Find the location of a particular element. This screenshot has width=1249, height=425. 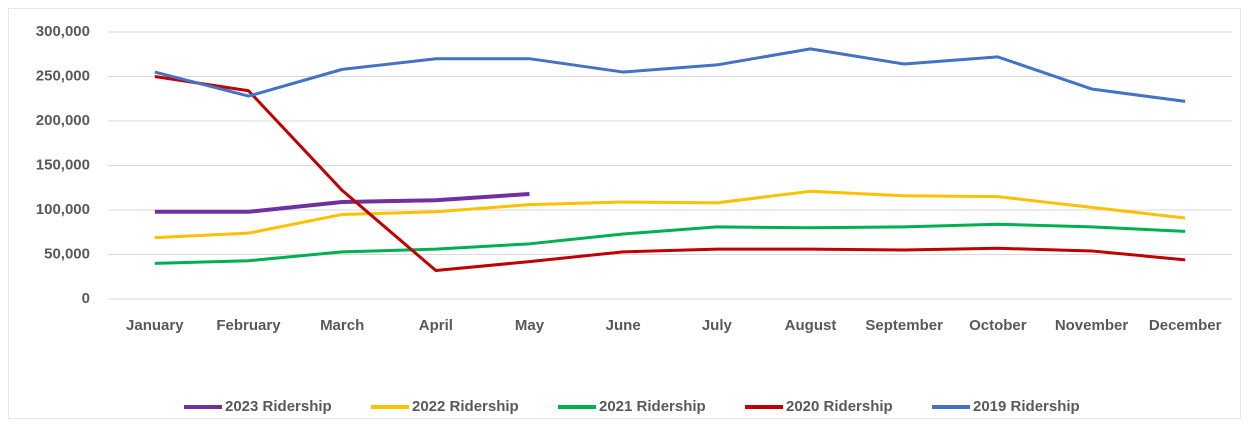

y-tick-label: 50,000 is located at coordinates (67, 253).